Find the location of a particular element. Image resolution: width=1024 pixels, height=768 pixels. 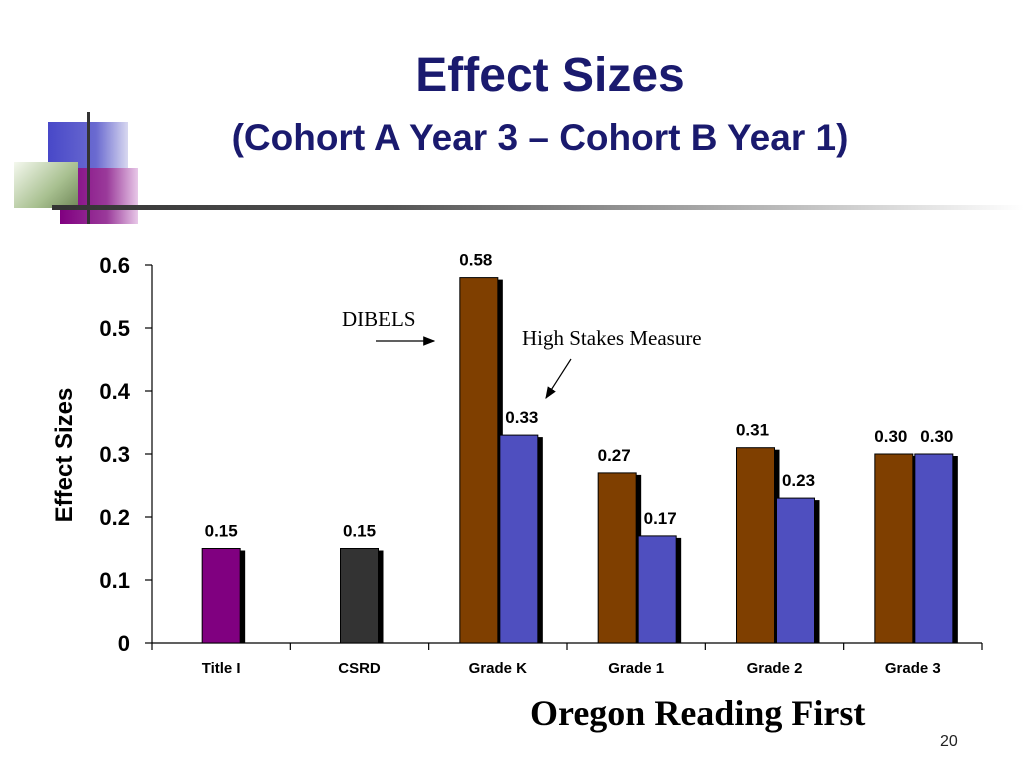

y-tick-label: 0.4 is located at coordinates (114, 391).